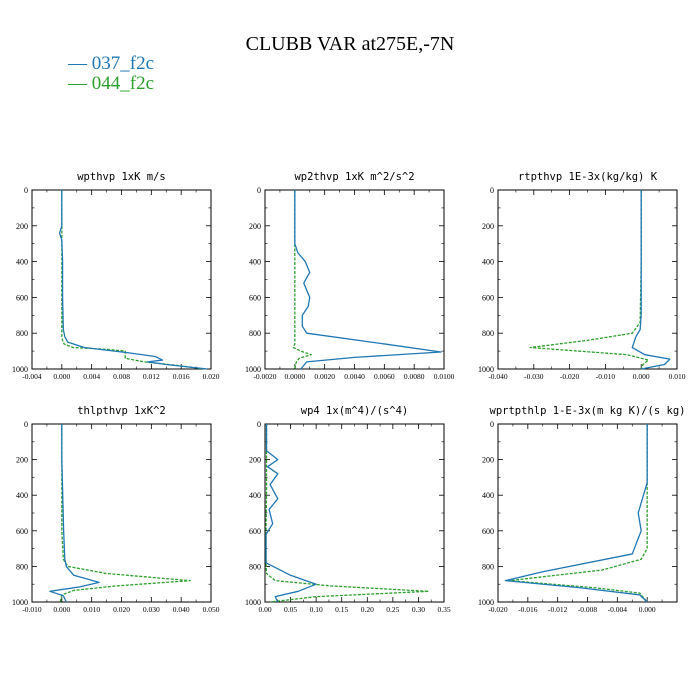 The height and width of the screenshot is (700, 700). What do you see at coordinates (444, 376) in the screenshot?
I see `x-tick-label: 0.0100` at bounding box center [444, 376].